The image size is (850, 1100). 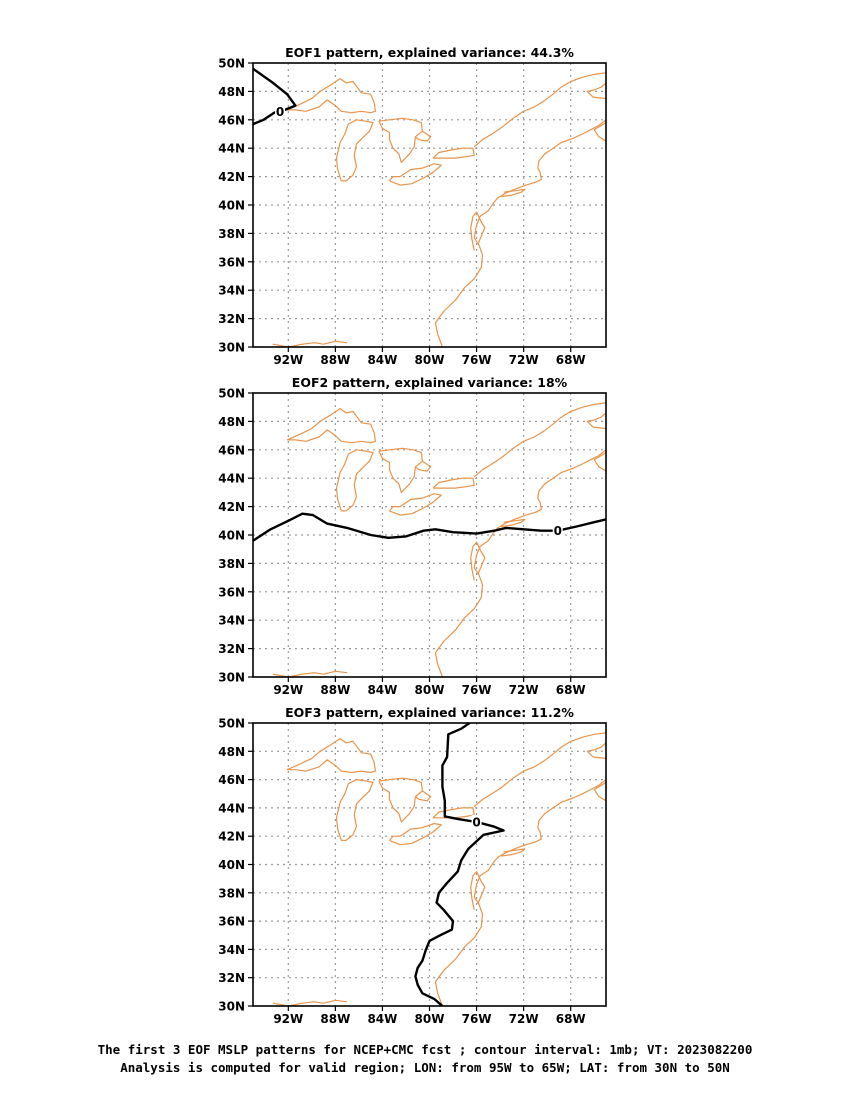 I want to click on x-tick-label: 76W, so click(x=477, y=360).